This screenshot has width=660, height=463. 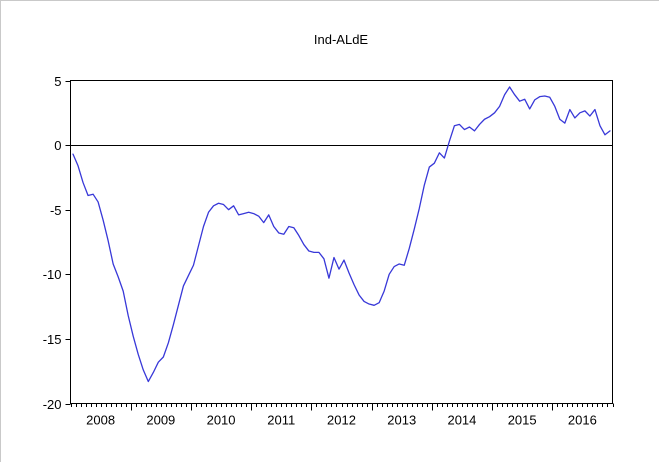 What do you see at coordinates (52, 339) in the screenshot?
I see `y-axis-tick-label: -15` at bounding box center [52, 339].